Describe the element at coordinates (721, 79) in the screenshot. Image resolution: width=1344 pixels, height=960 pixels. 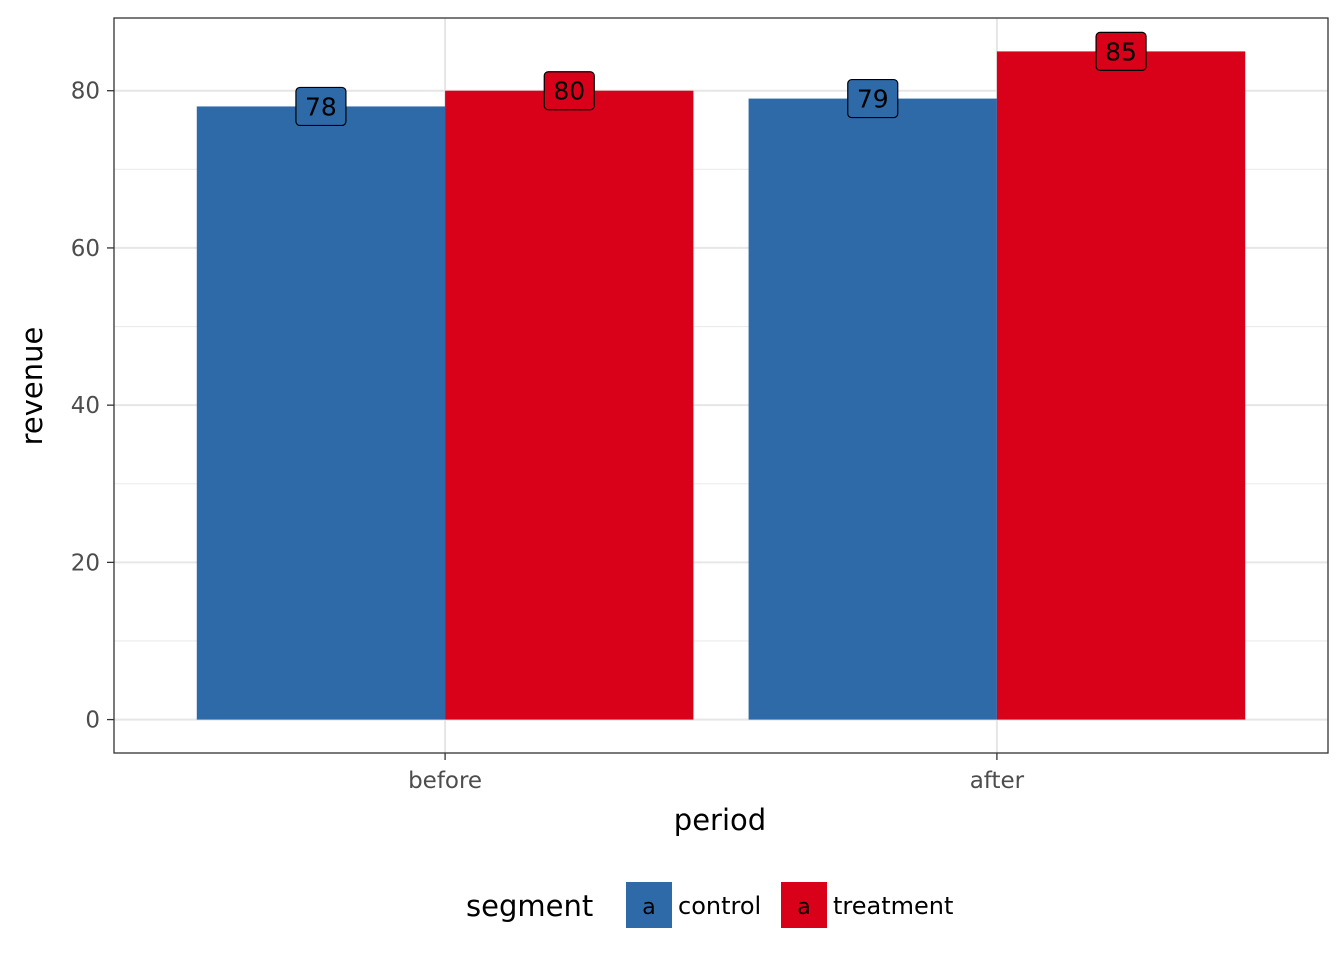
I see `data-labels: 78 80 79 85` at that location.